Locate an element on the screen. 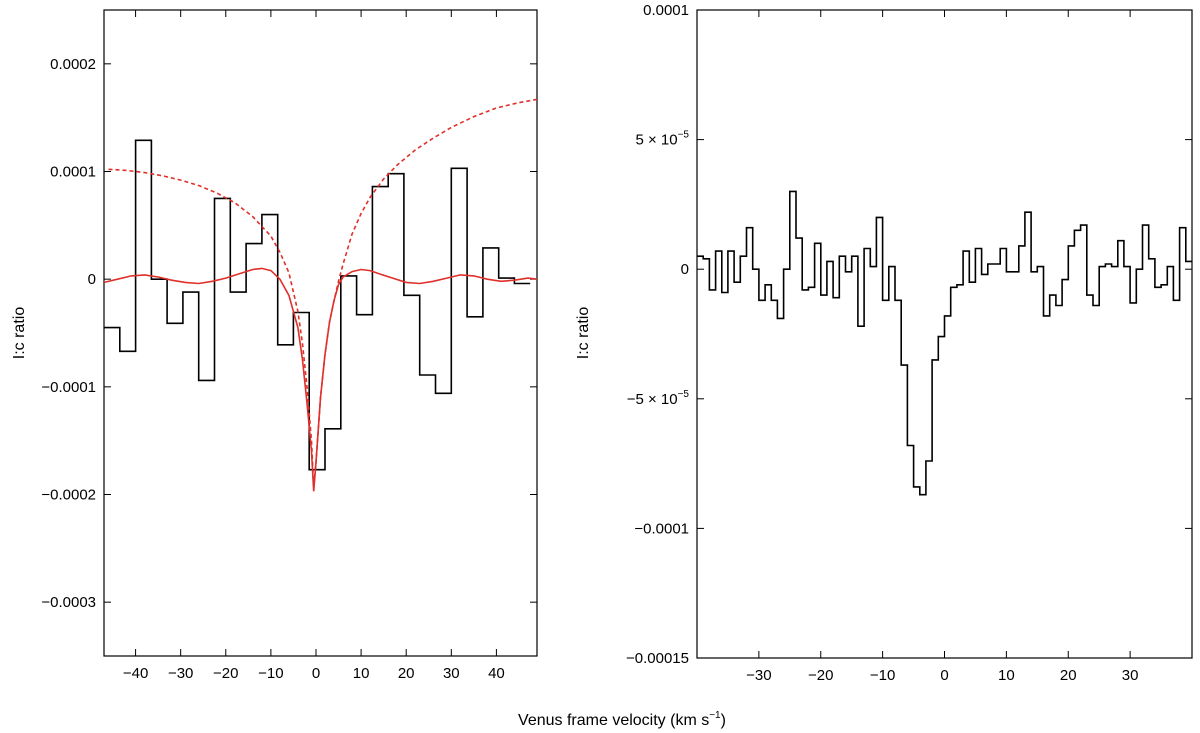 The height and width of the screenshot is (733, 1200). left-series-solid-line is located at coordinates (320, 379).